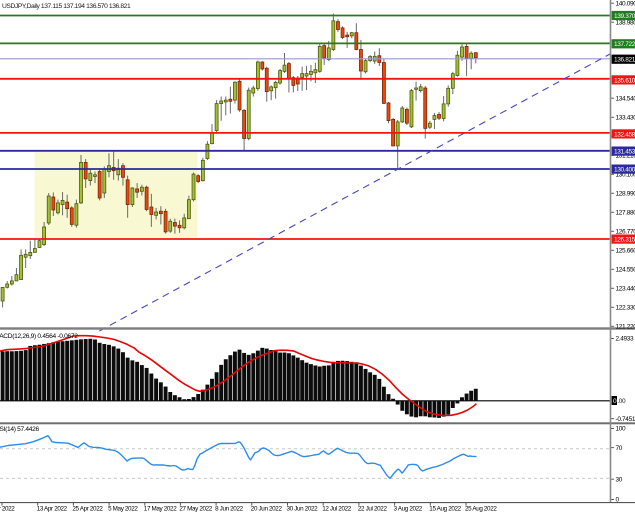  I want to click on svg-text: 13 Apr 2022, so click(52, 509).